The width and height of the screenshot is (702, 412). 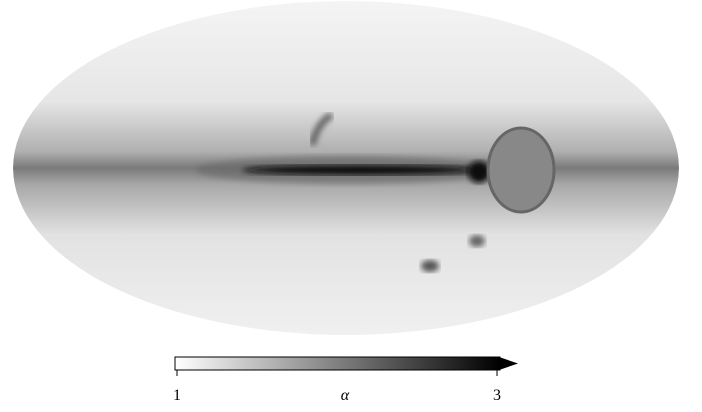 I want to click on colorbar-extend, so click(x=508, y=363).